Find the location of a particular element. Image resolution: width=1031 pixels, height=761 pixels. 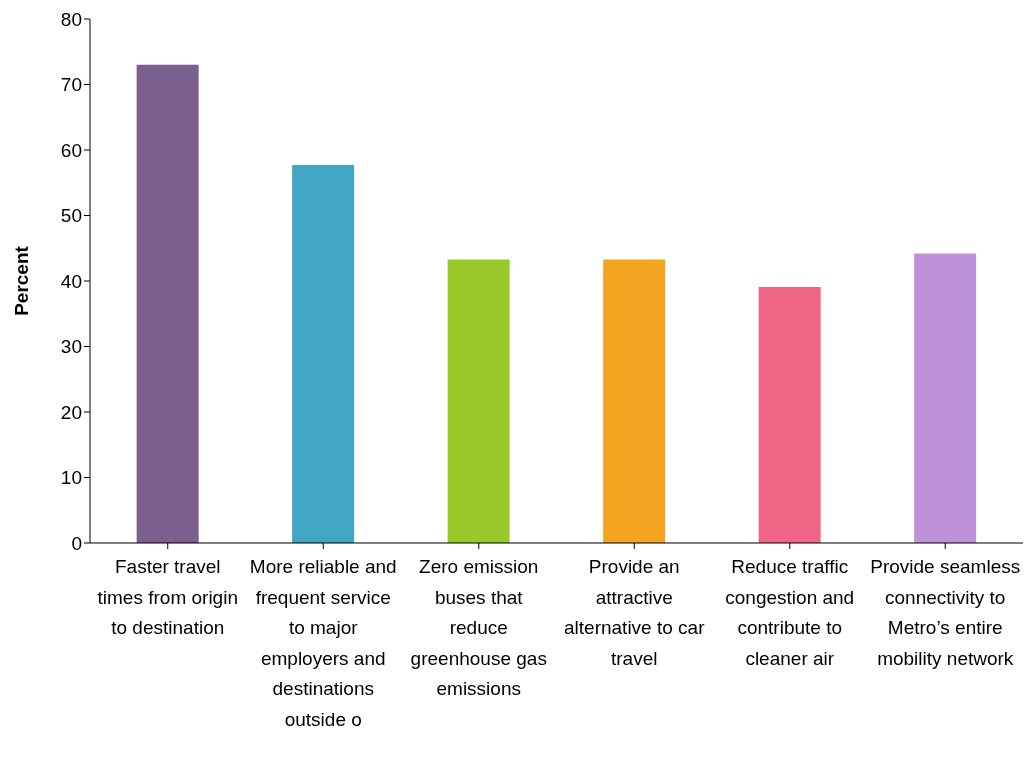

y-tick-label: 30 is located at coordinates (71, 347).